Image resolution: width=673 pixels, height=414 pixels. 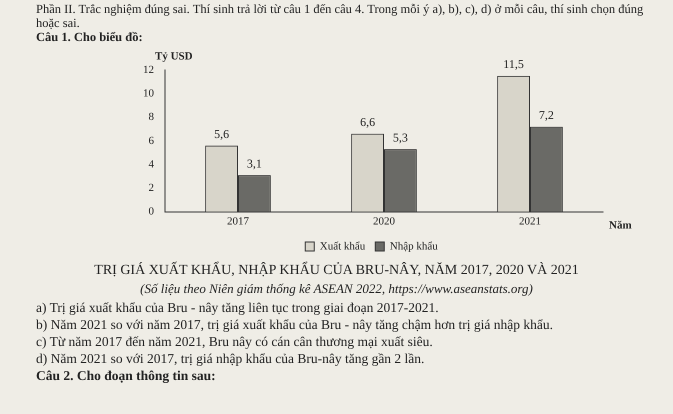 What do you see at coordinates (231, 358) in the screenshot?
I see `text: d) Năm 2021 so với 2017, trị giá nhập khẩu của Bru-nây tăng gần 2 lần.` at bounding box center [231, 358].